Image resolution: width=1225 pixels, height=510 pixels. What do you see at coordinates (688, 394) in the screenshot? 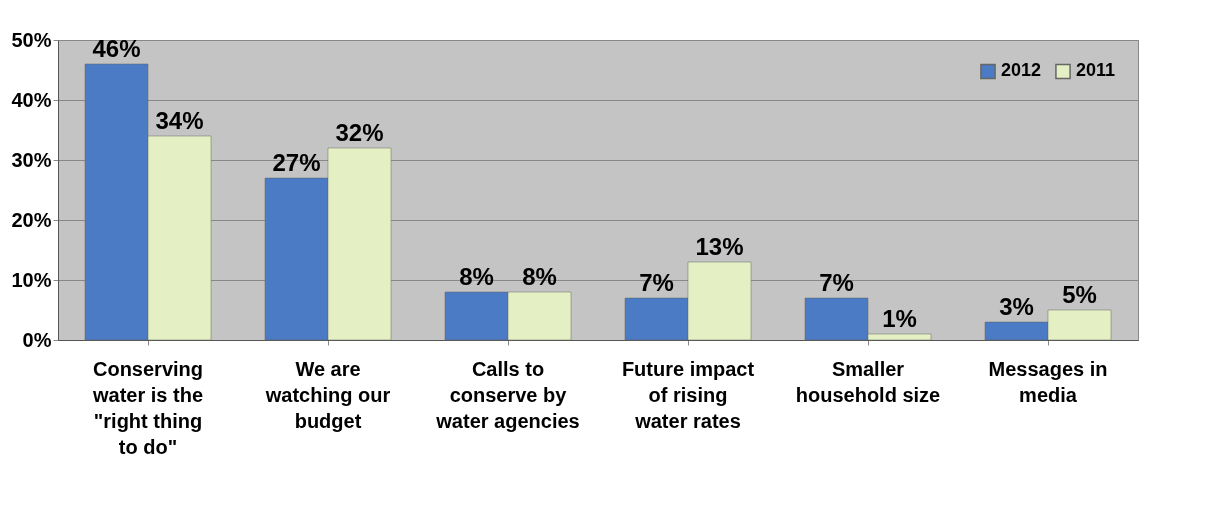
I see `x-tick-label: Future impact of rising water rates` at bounding box center [688, 394].